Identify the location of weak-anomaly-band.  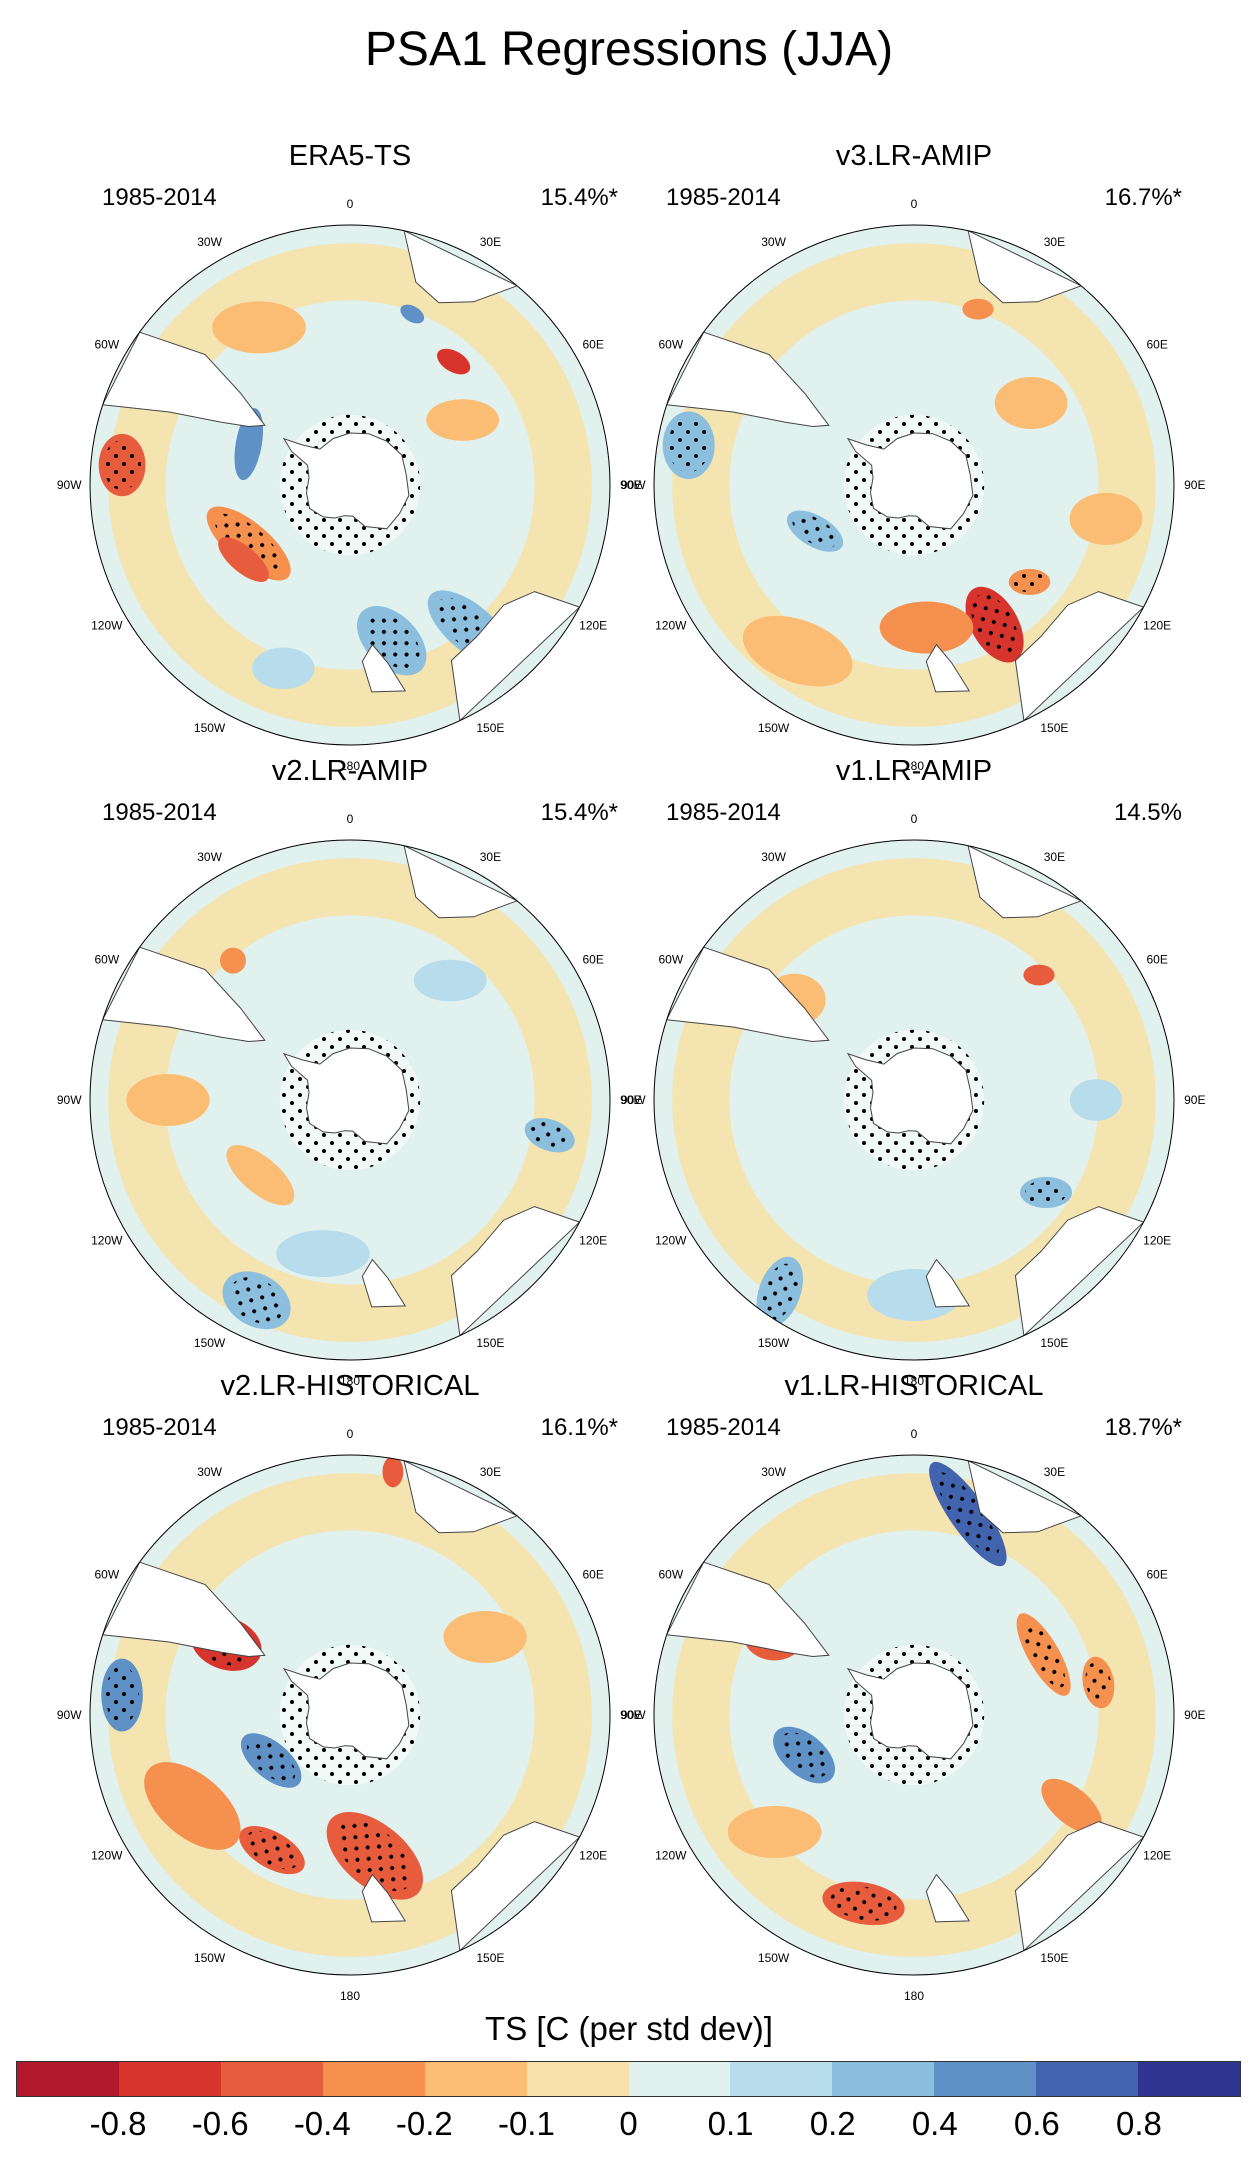
(914, 485).